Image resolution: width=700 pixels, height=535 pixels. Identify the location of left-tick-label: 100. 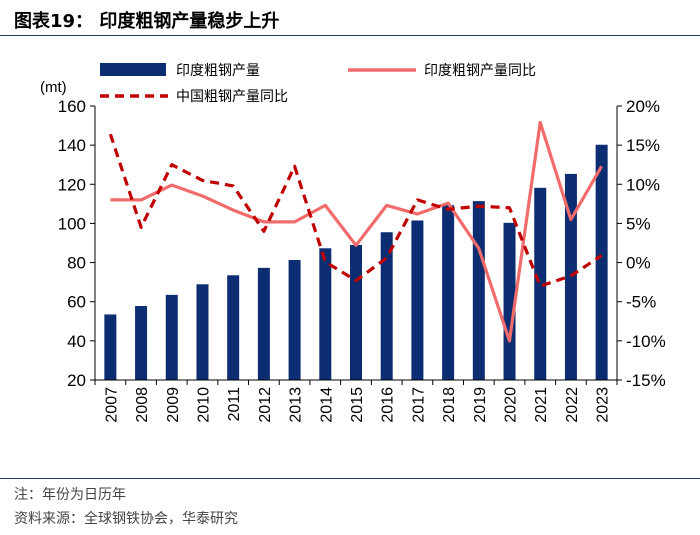
(72, 223).